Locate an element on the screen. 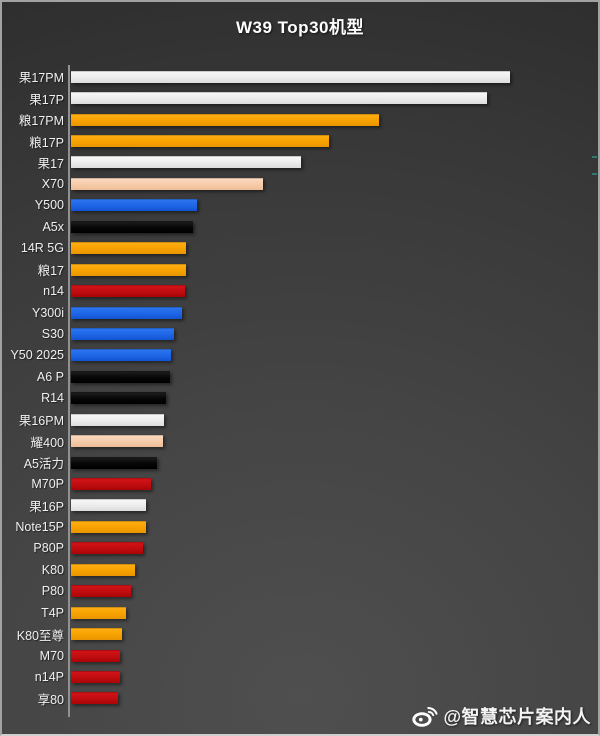 The image size is (600, 736). bar-label: T4P is located at coordinates (52, 612).